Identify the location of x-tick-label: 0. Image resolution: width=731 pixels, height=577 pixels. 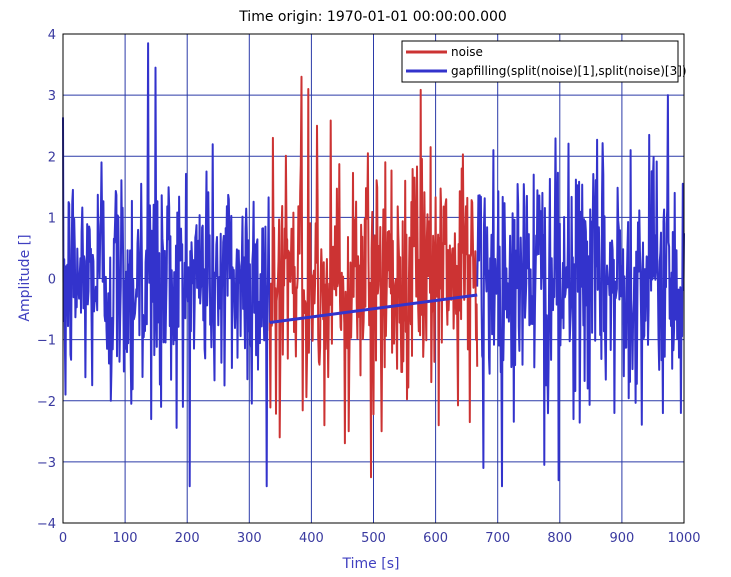
(63, 538).